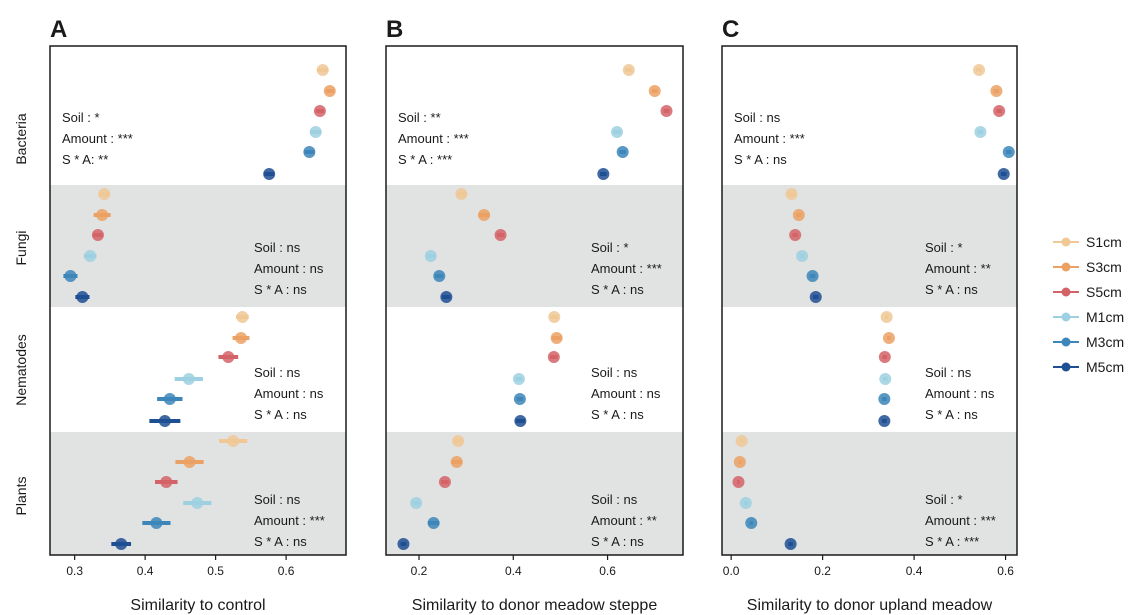  What do you see at coordinates (757, 117) in the screenshot?
I see `panel-c-bacteria-stat-1: Soil : ns` at bounding box center [757, 117].